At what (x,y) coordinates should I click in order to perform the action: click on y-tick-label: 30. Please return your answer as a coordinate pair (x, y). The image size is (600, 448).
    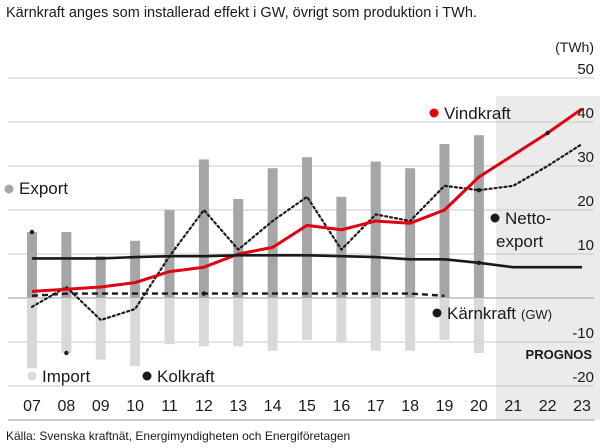
    Looking at the image, I should click on (585, 157).